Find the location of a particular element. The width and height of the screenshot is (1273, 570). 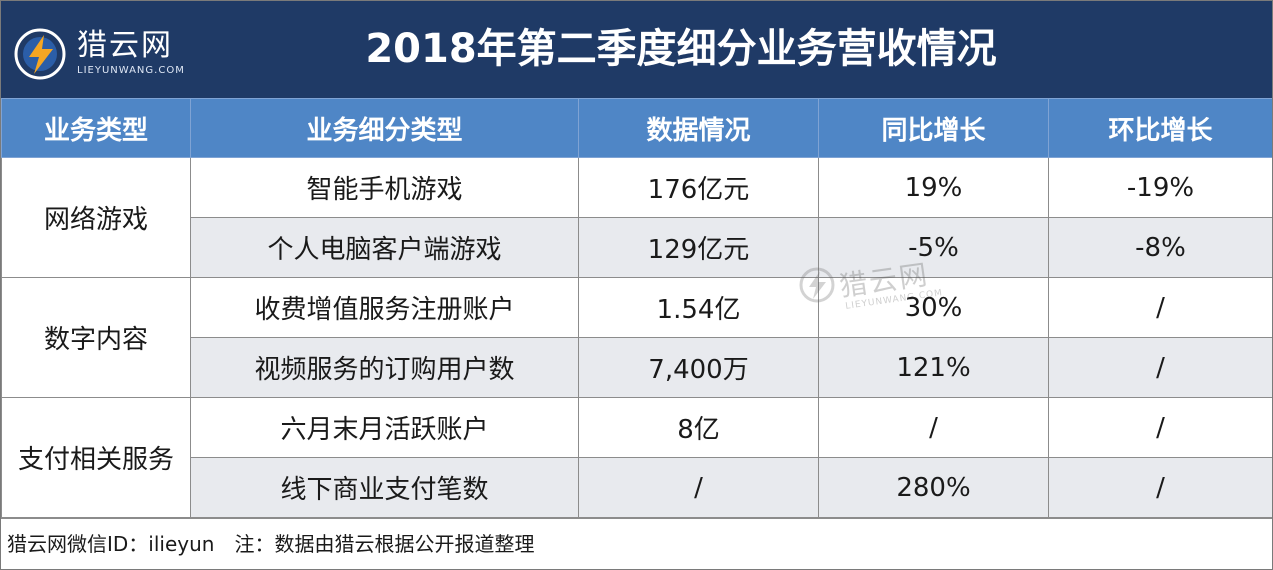

data-cell: 7,400万 is located at coordinates (698, 367).